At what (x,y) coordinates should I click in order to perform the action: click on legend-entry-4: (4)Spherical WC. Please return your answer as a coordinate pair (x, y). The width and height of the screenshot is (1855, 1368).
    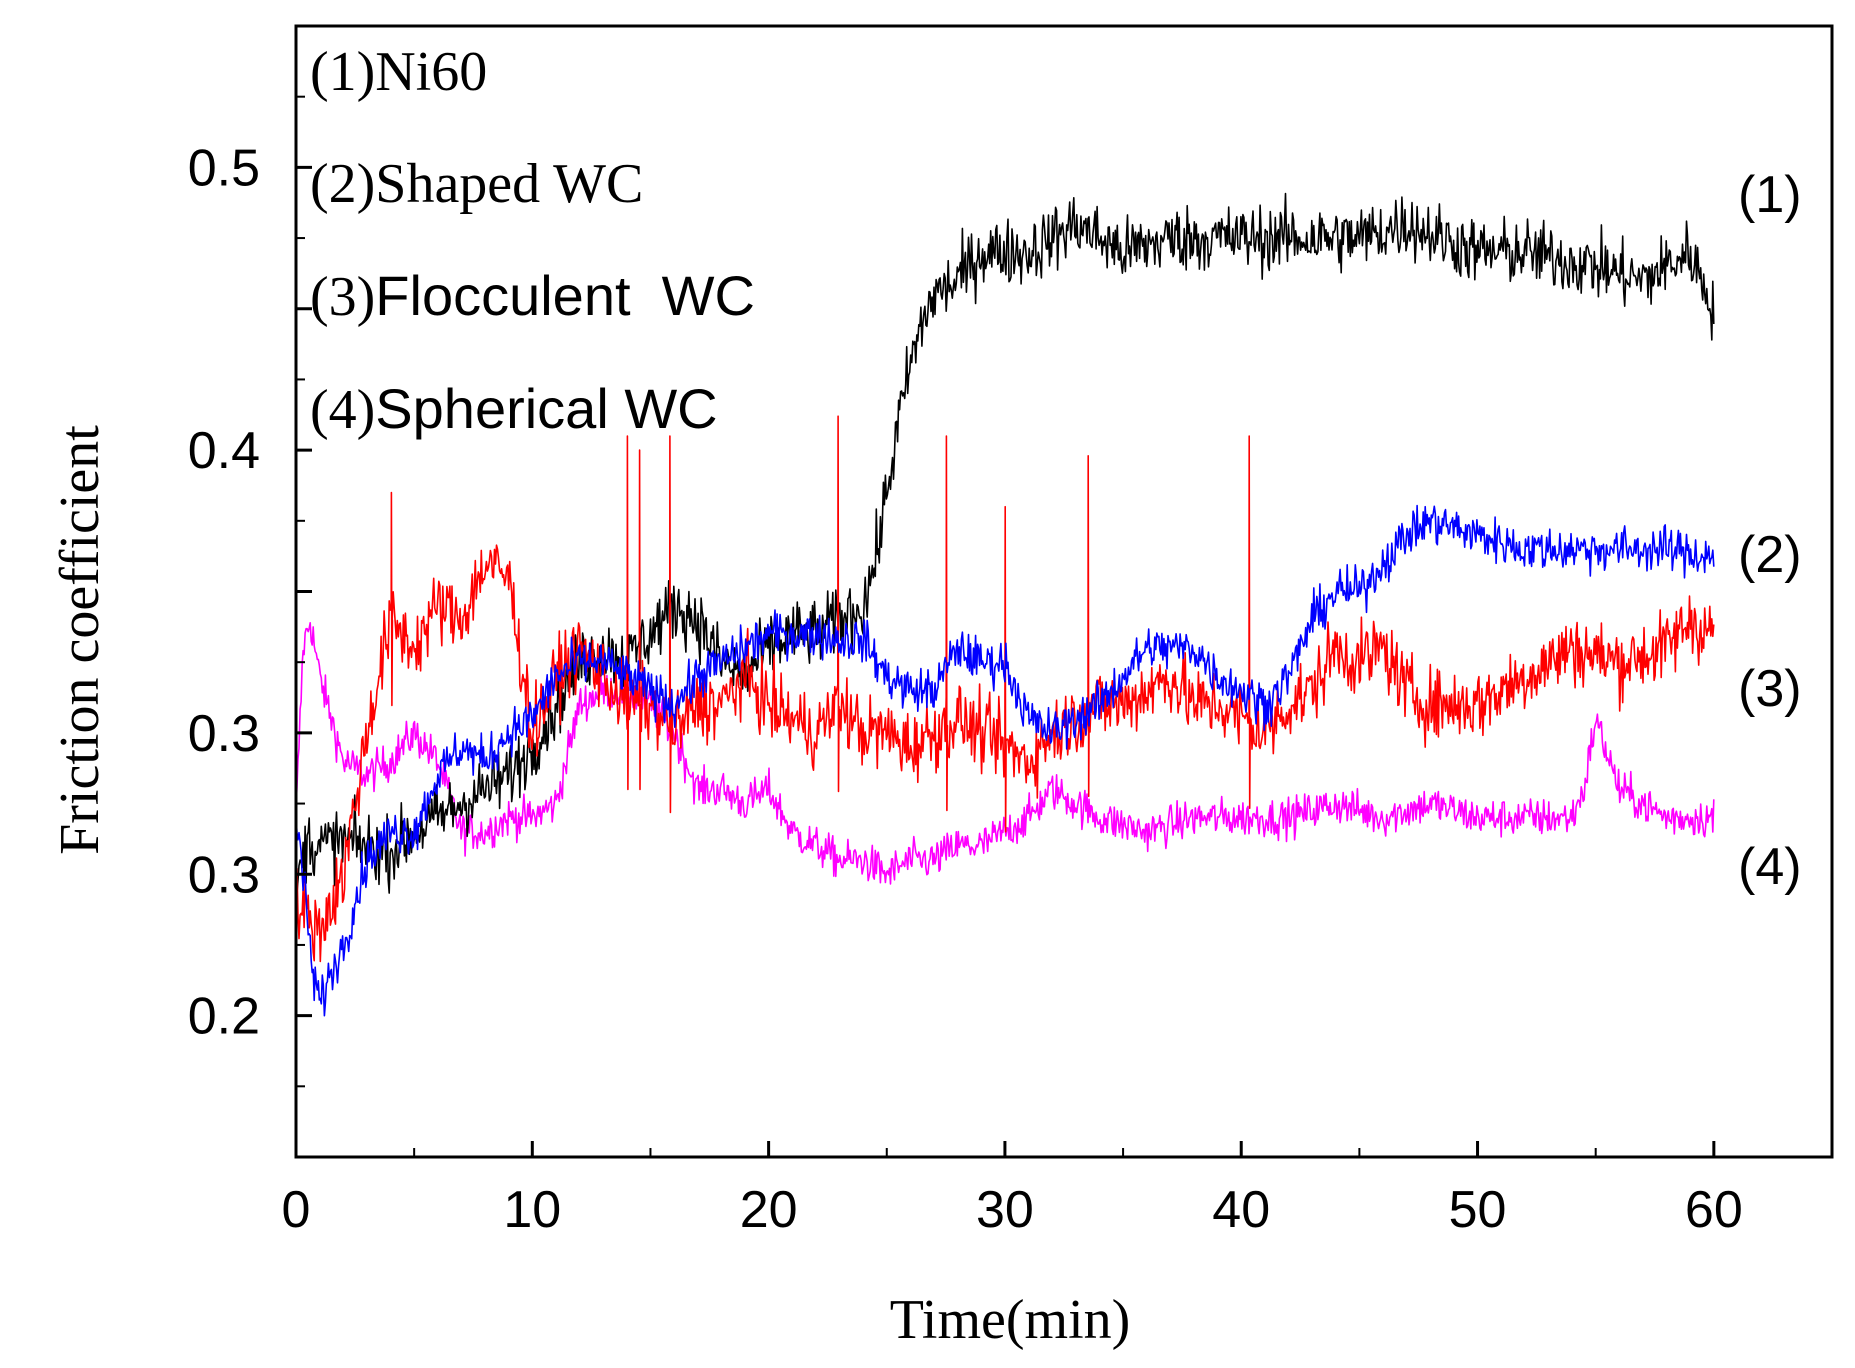
    Looking at the image, I should click on (514, 409).